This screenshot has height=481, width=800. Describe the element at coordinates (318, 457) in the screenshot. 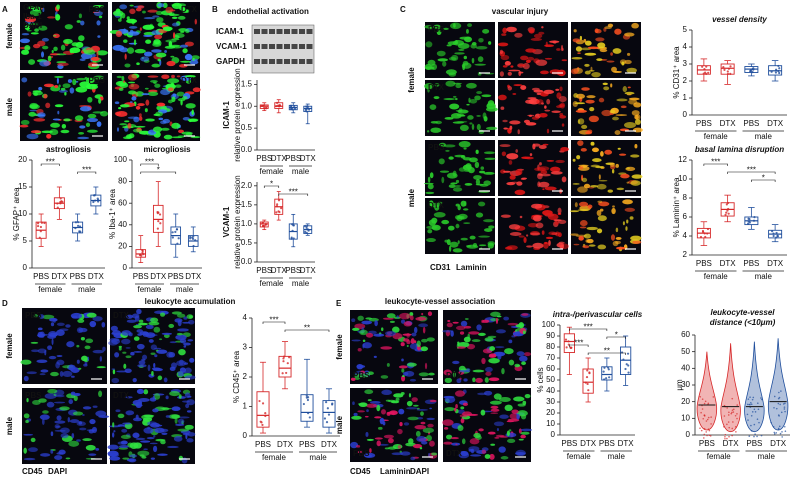

I see `group-label: male` at that location.